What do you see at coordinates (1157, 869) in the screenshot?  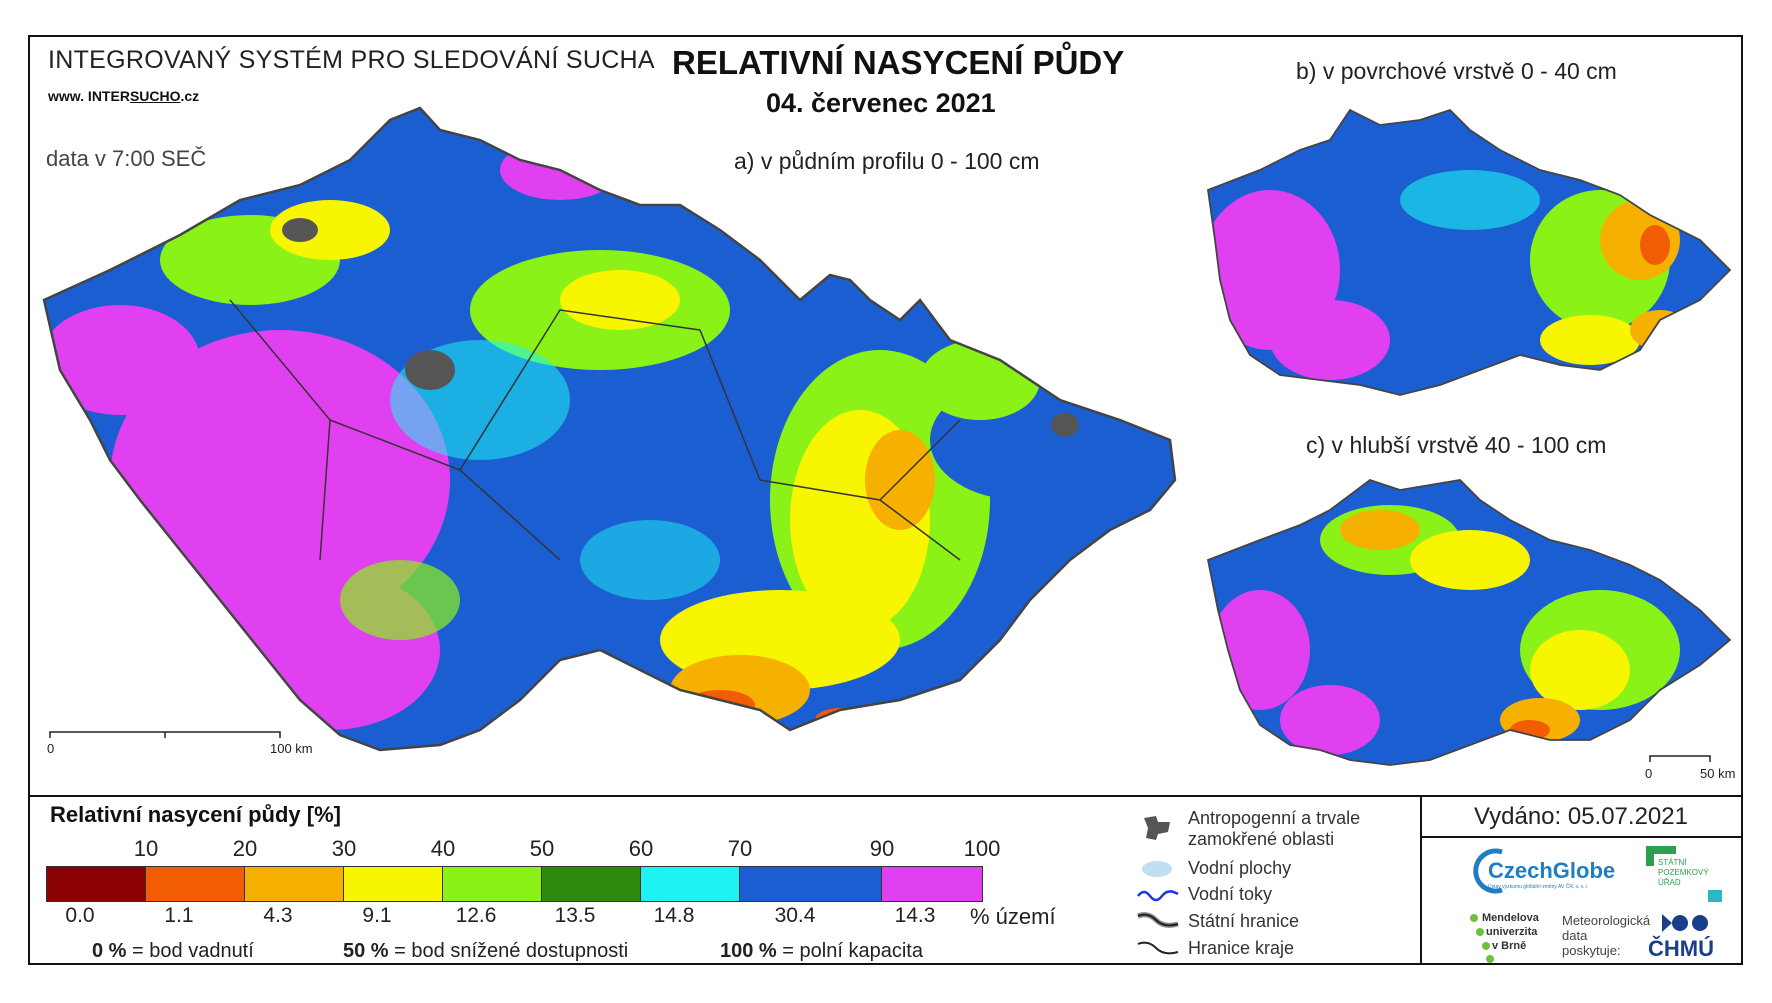 I see `water-body-icon` at bounding box center [1157, 869].